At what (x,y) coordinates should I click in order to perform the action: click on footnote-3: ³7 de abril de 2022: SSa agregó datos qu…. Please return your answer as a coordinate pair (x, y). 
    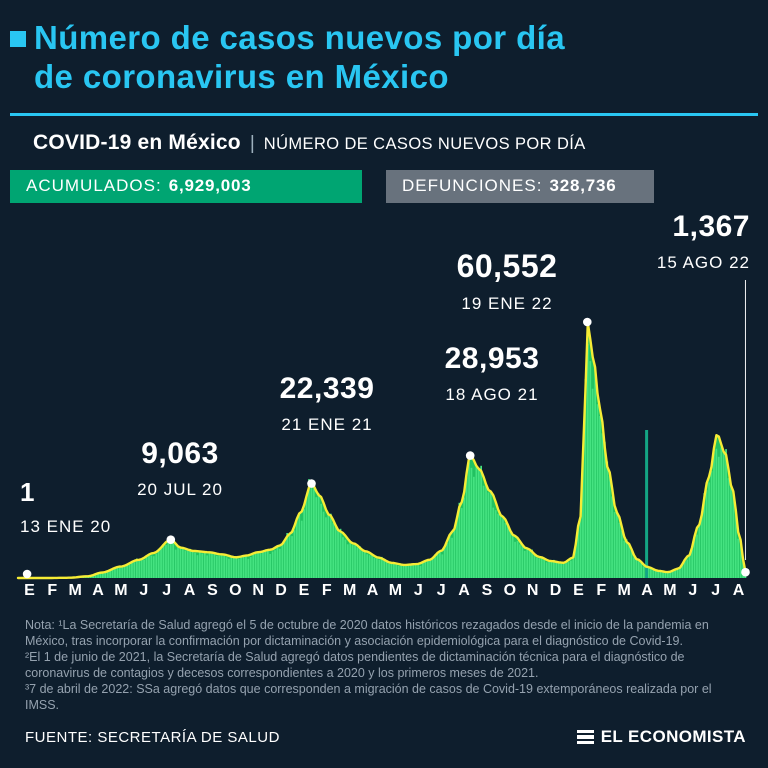
    Looking at the image, I should click on (368, 697).